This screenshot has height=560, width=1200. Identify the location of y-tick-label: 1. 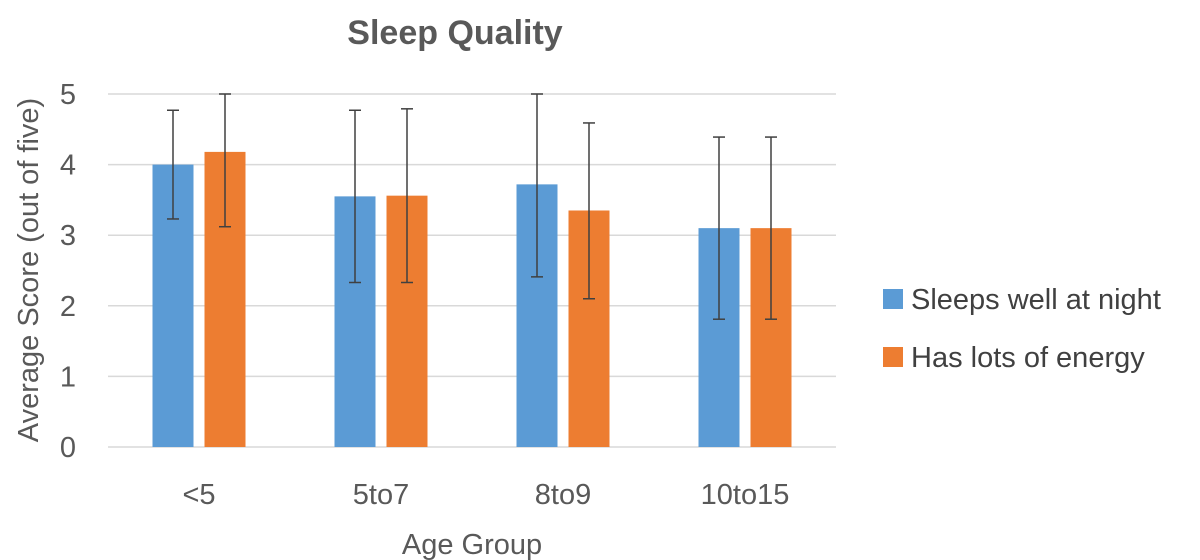
(68, 377).